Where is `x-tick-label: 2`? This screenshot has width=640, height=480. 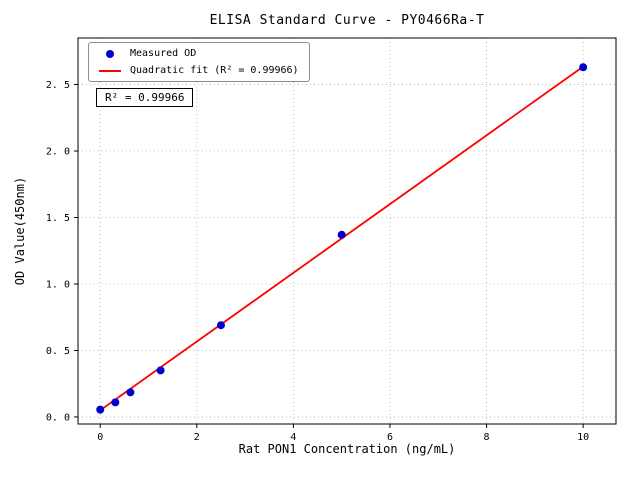 x-tick-label: 2 is located at coordinates (197, 437).